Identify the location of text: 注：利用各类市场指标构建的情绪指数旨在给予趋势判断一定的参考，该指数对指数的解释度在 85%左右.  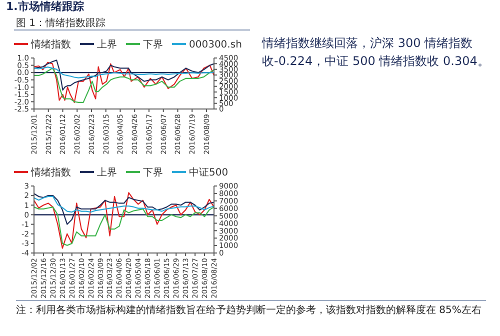
(251, 308).